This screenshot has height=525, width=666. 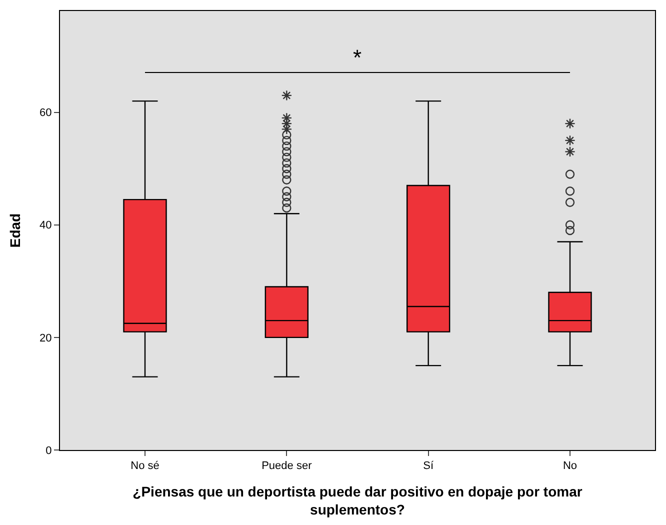 What do you see at coordinates (15, 230) in the screenshot?
I see `y-axis-title: Edad` at bounding box center [15, 230].